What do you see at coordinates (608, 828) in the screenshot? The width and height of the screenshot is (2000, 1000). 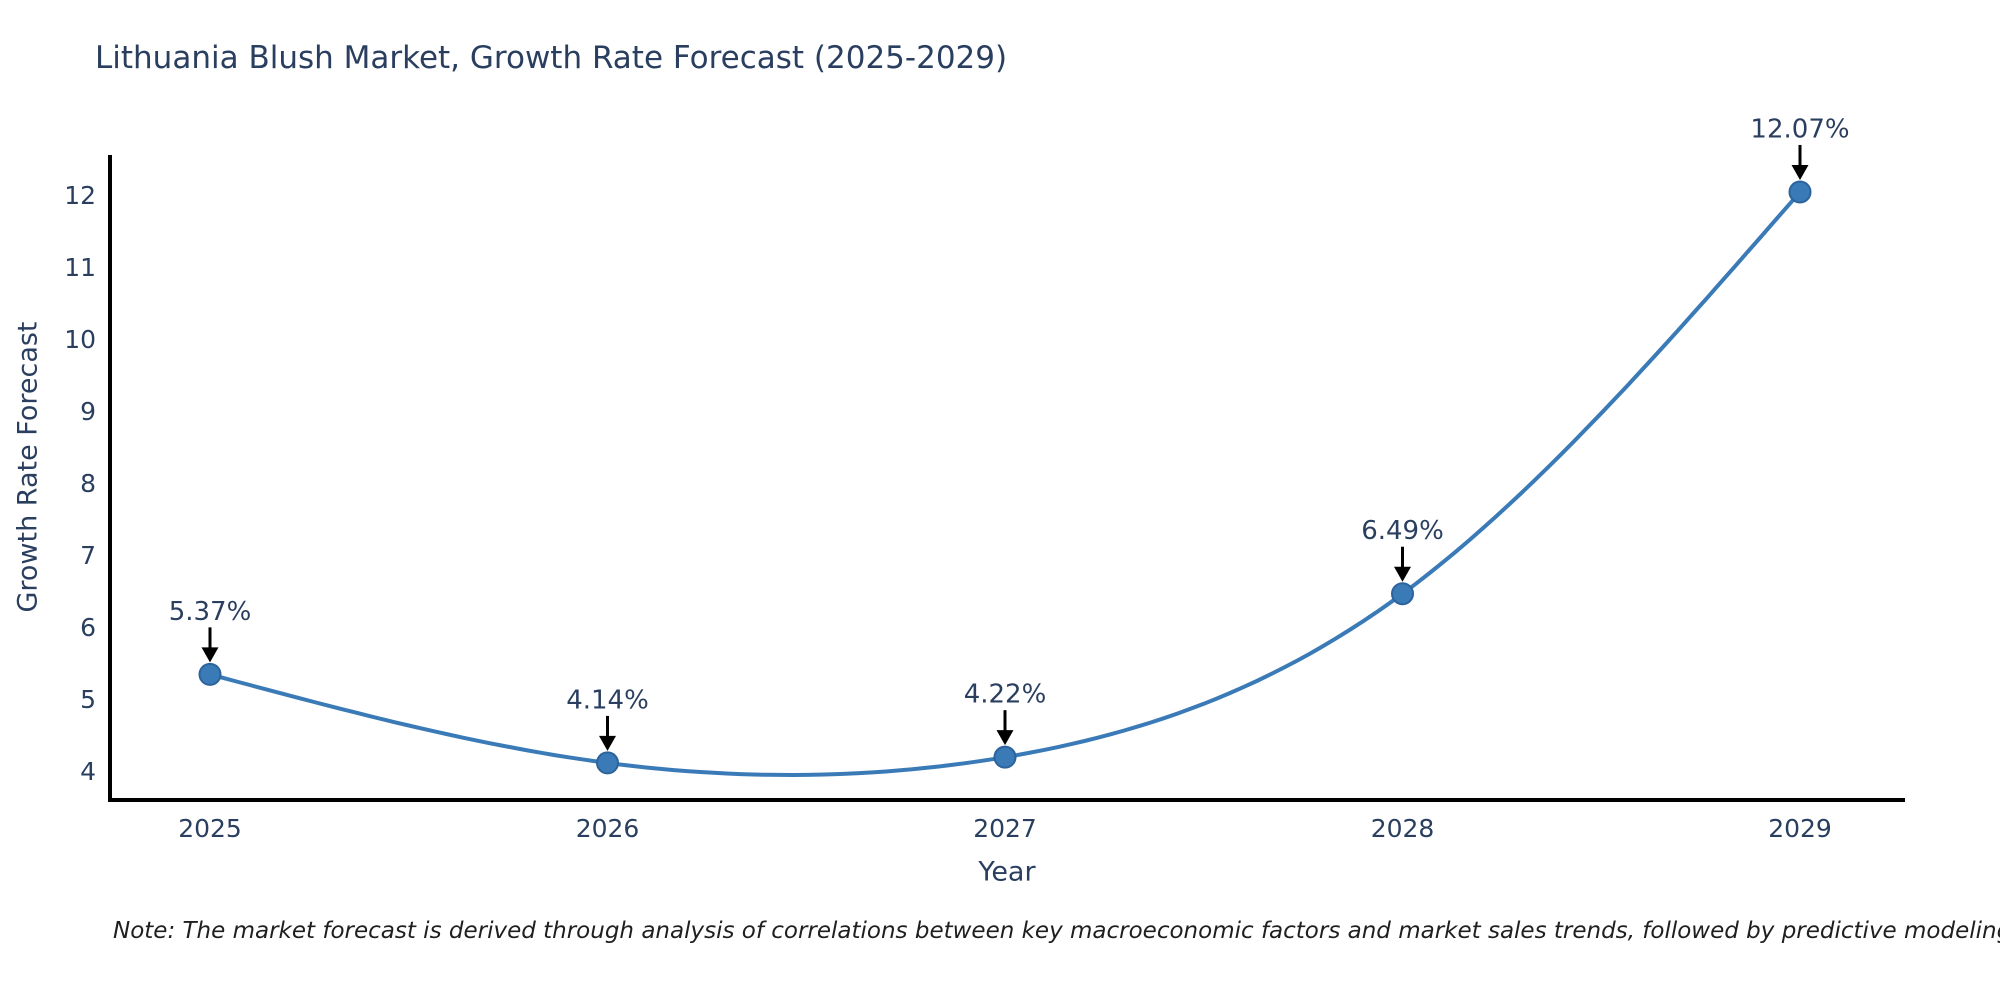 I see `x-tick-label: 2026` at bounding box center [608, 828].